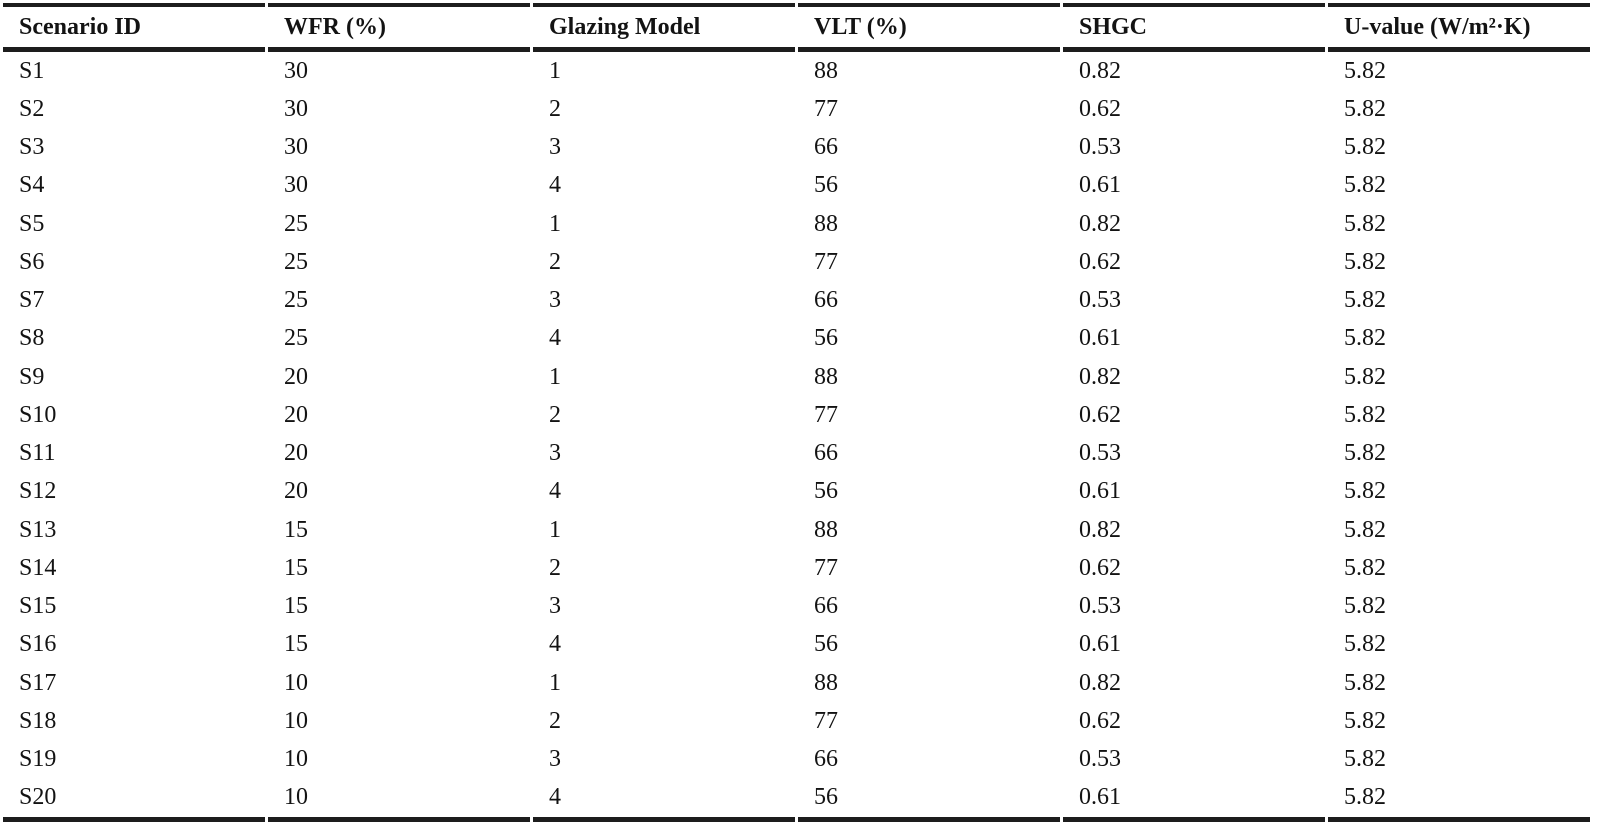 The width and height of the screenshot is (1600, 836). Describe the element at coordinates (1459, 27) in the screenshot. I see `column-header: U-value (W/m²·K)` at that location.